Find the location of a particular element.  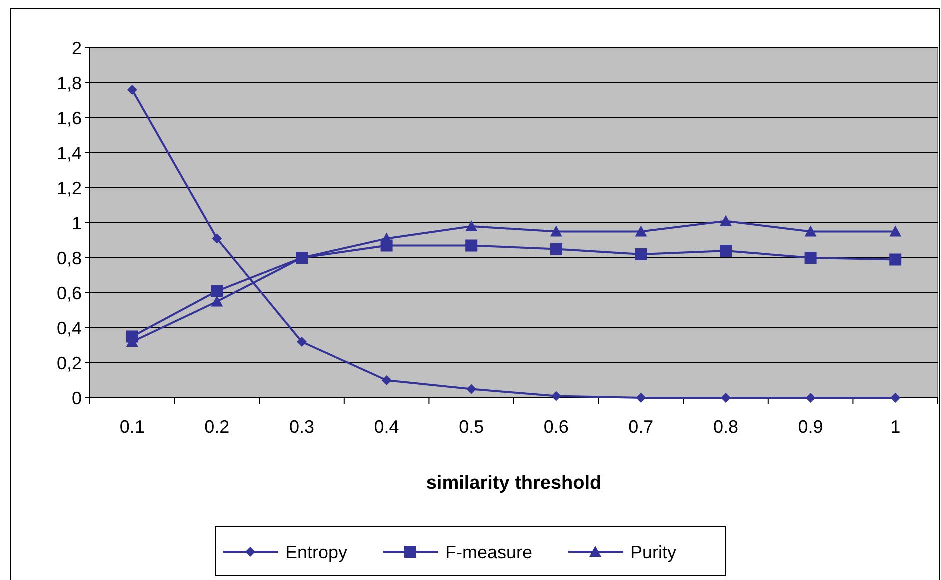

x-tick-label: 0.3 is located at coordinates (302, 427).